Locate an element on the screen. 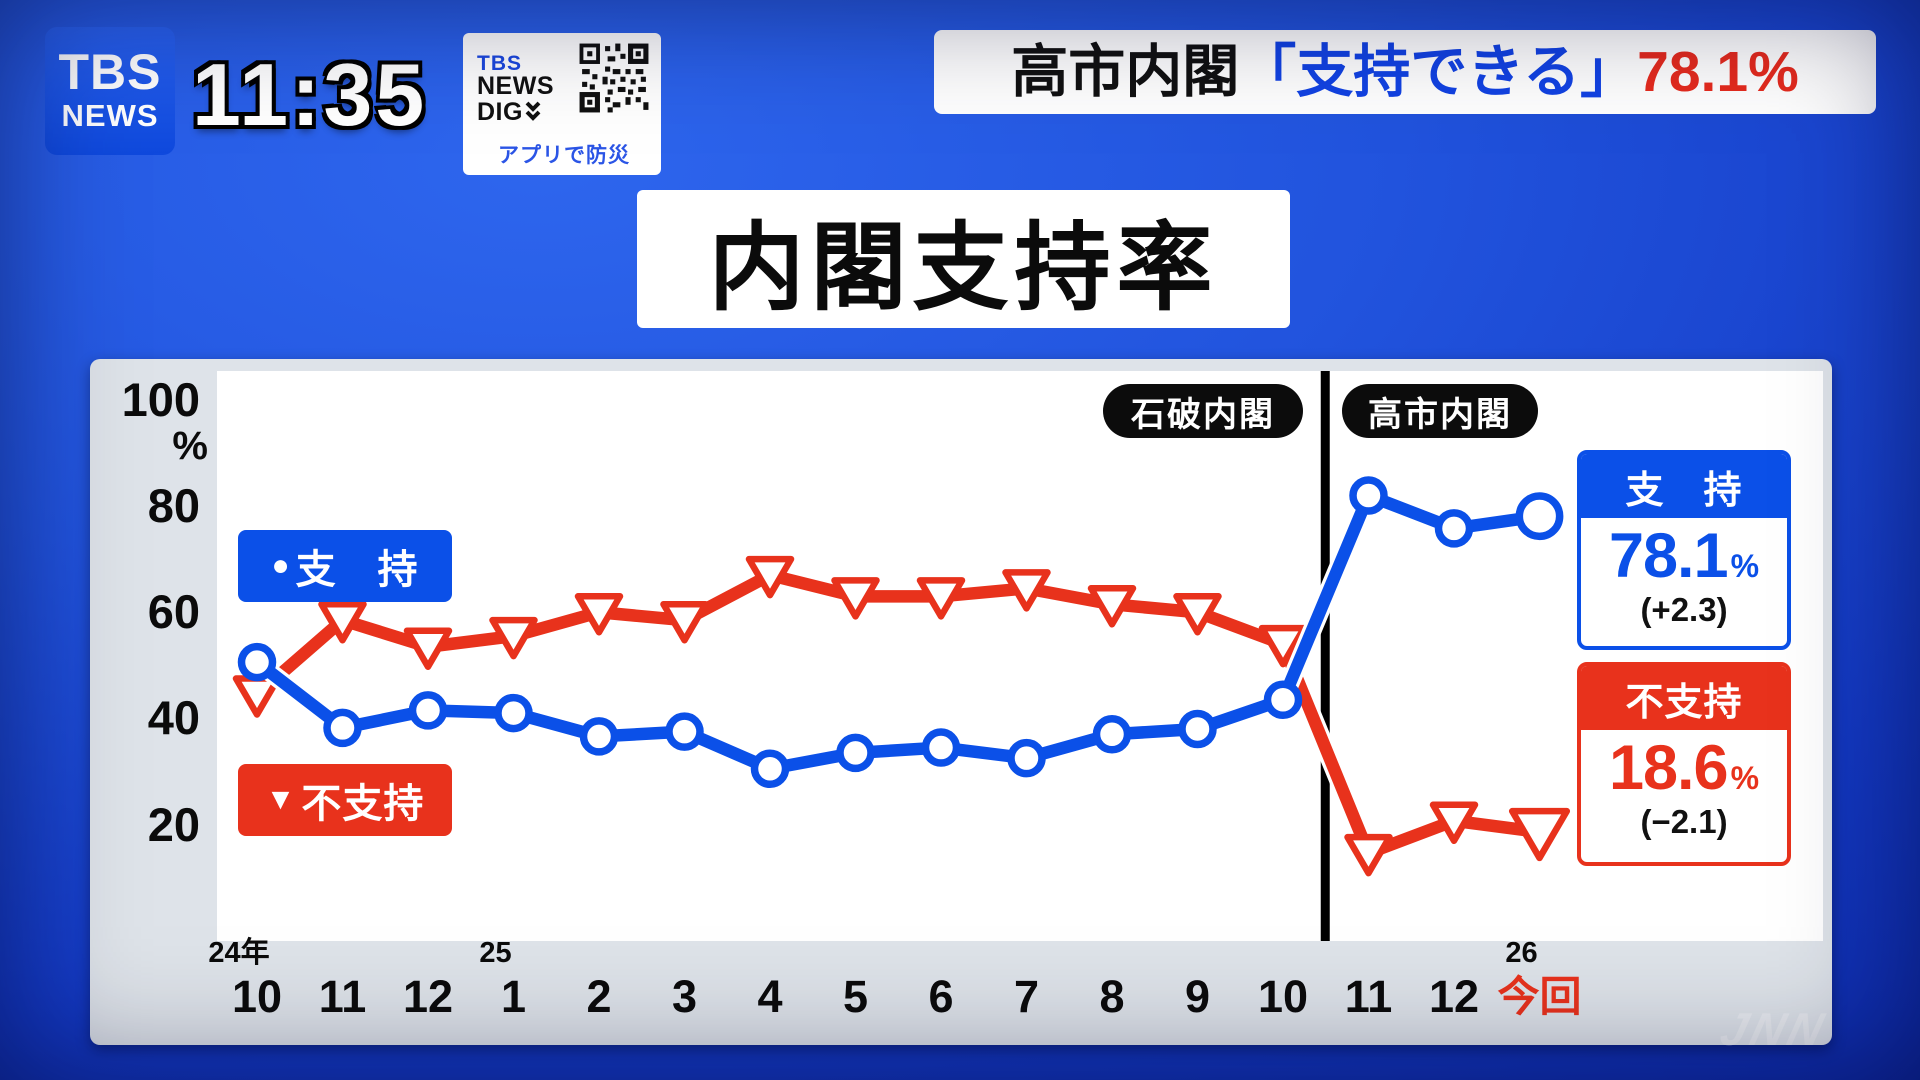  x-tick-label: 1 is located at coordinates (513, 996).